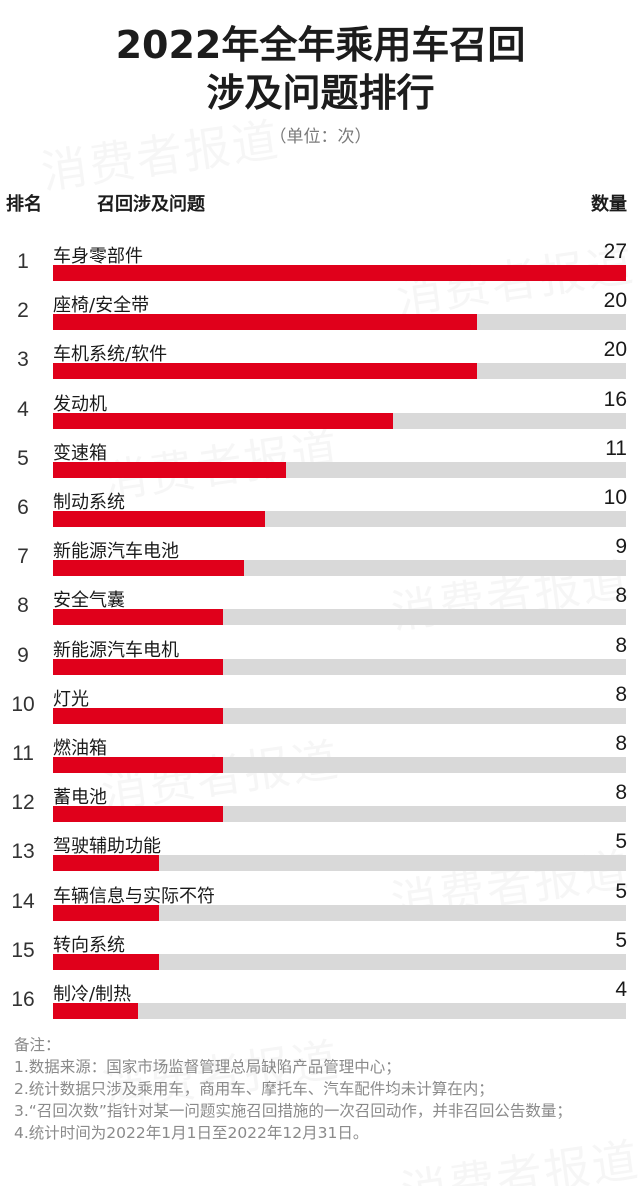 The image size is (641, 1186). Describe the element at coordinates (23, 507) in the screenshot. I see `rank-number: 6` at that location.